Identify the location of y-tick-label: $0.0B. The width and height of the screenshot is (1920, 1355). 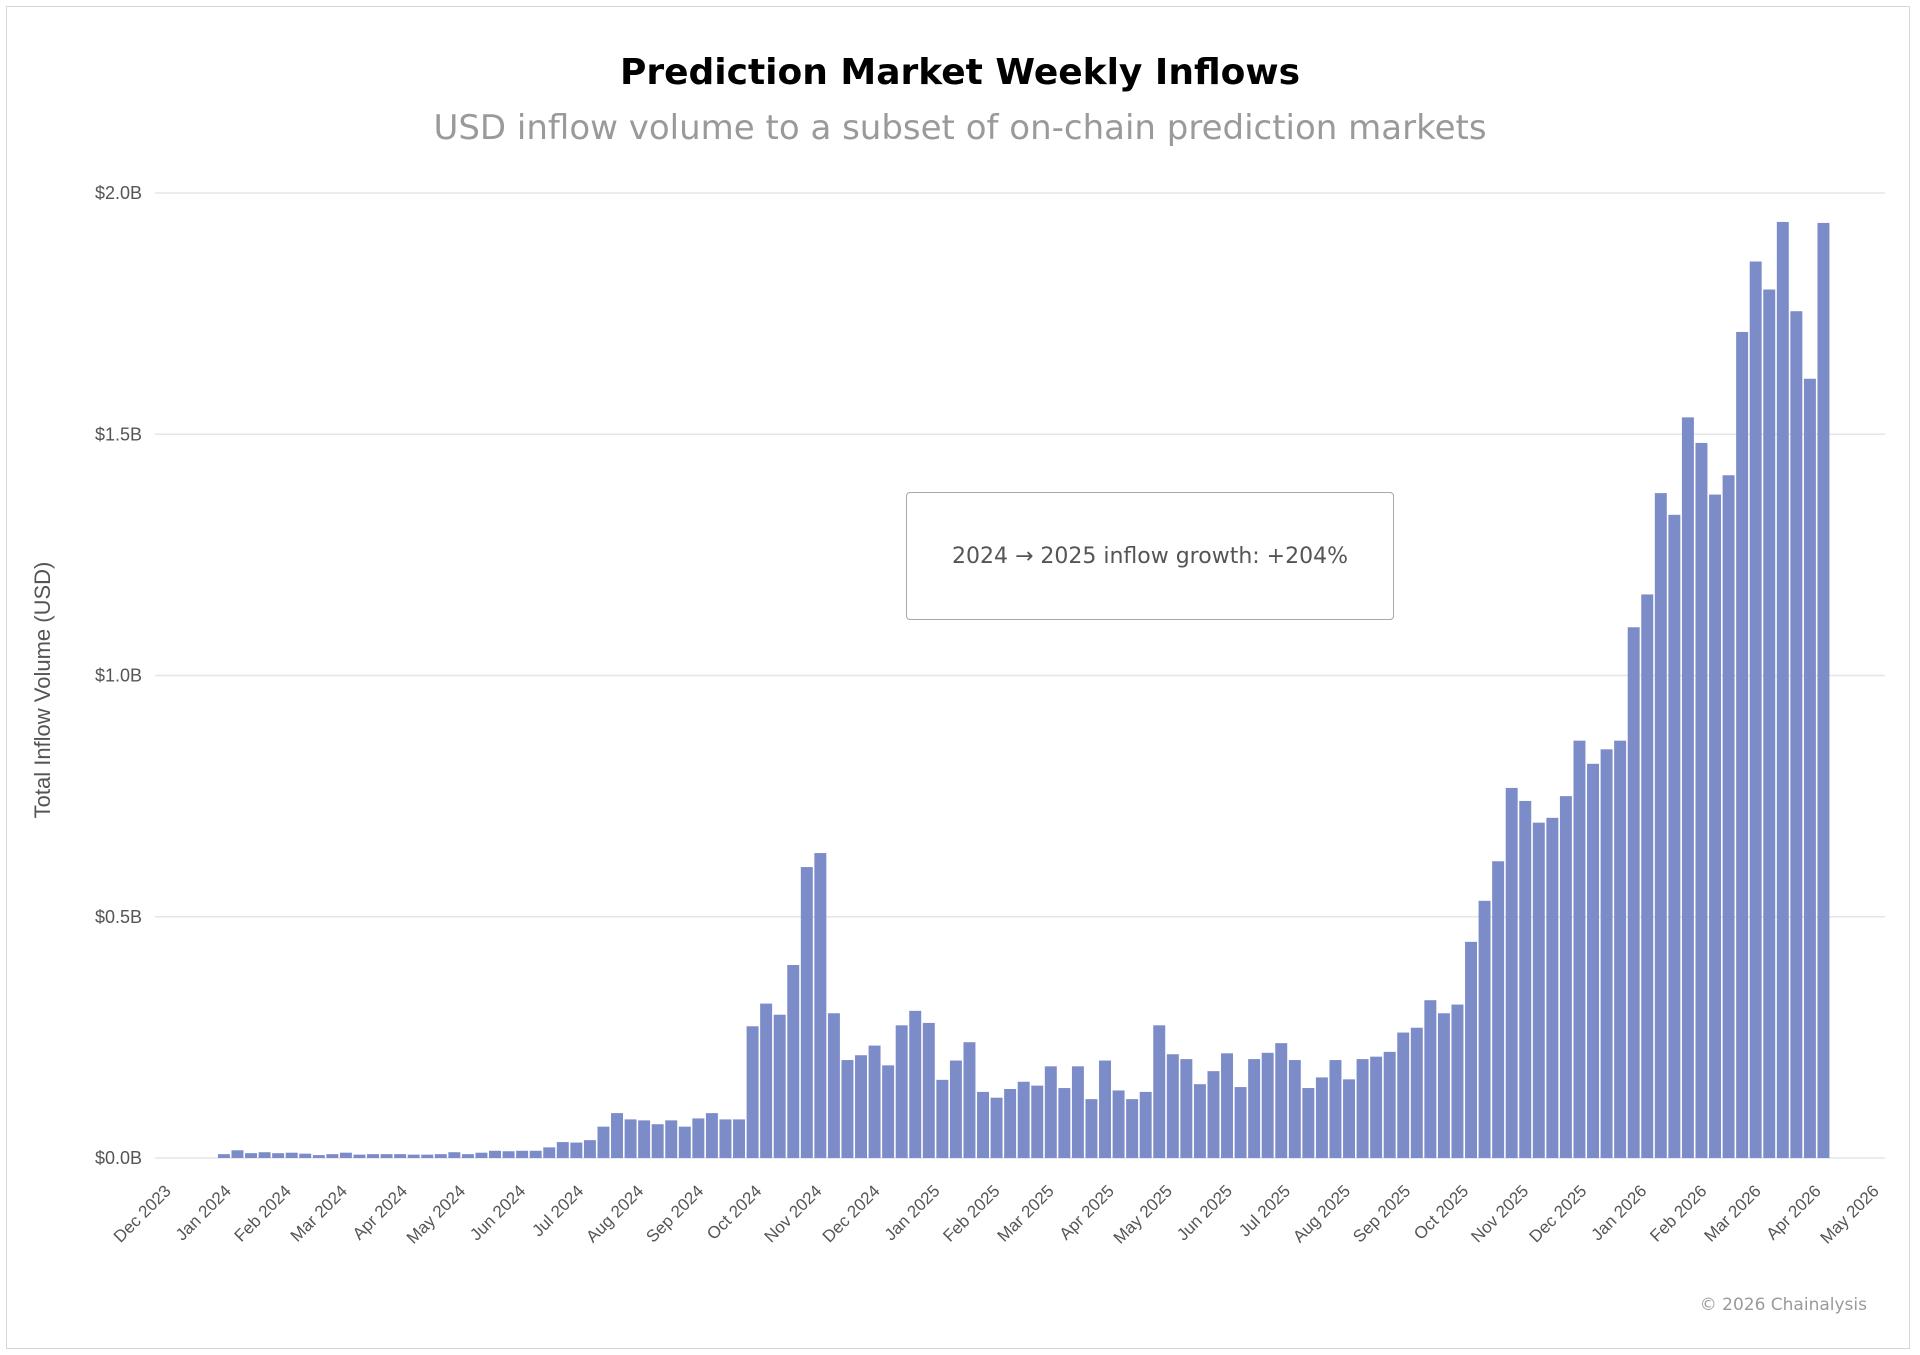
(118, 1158).